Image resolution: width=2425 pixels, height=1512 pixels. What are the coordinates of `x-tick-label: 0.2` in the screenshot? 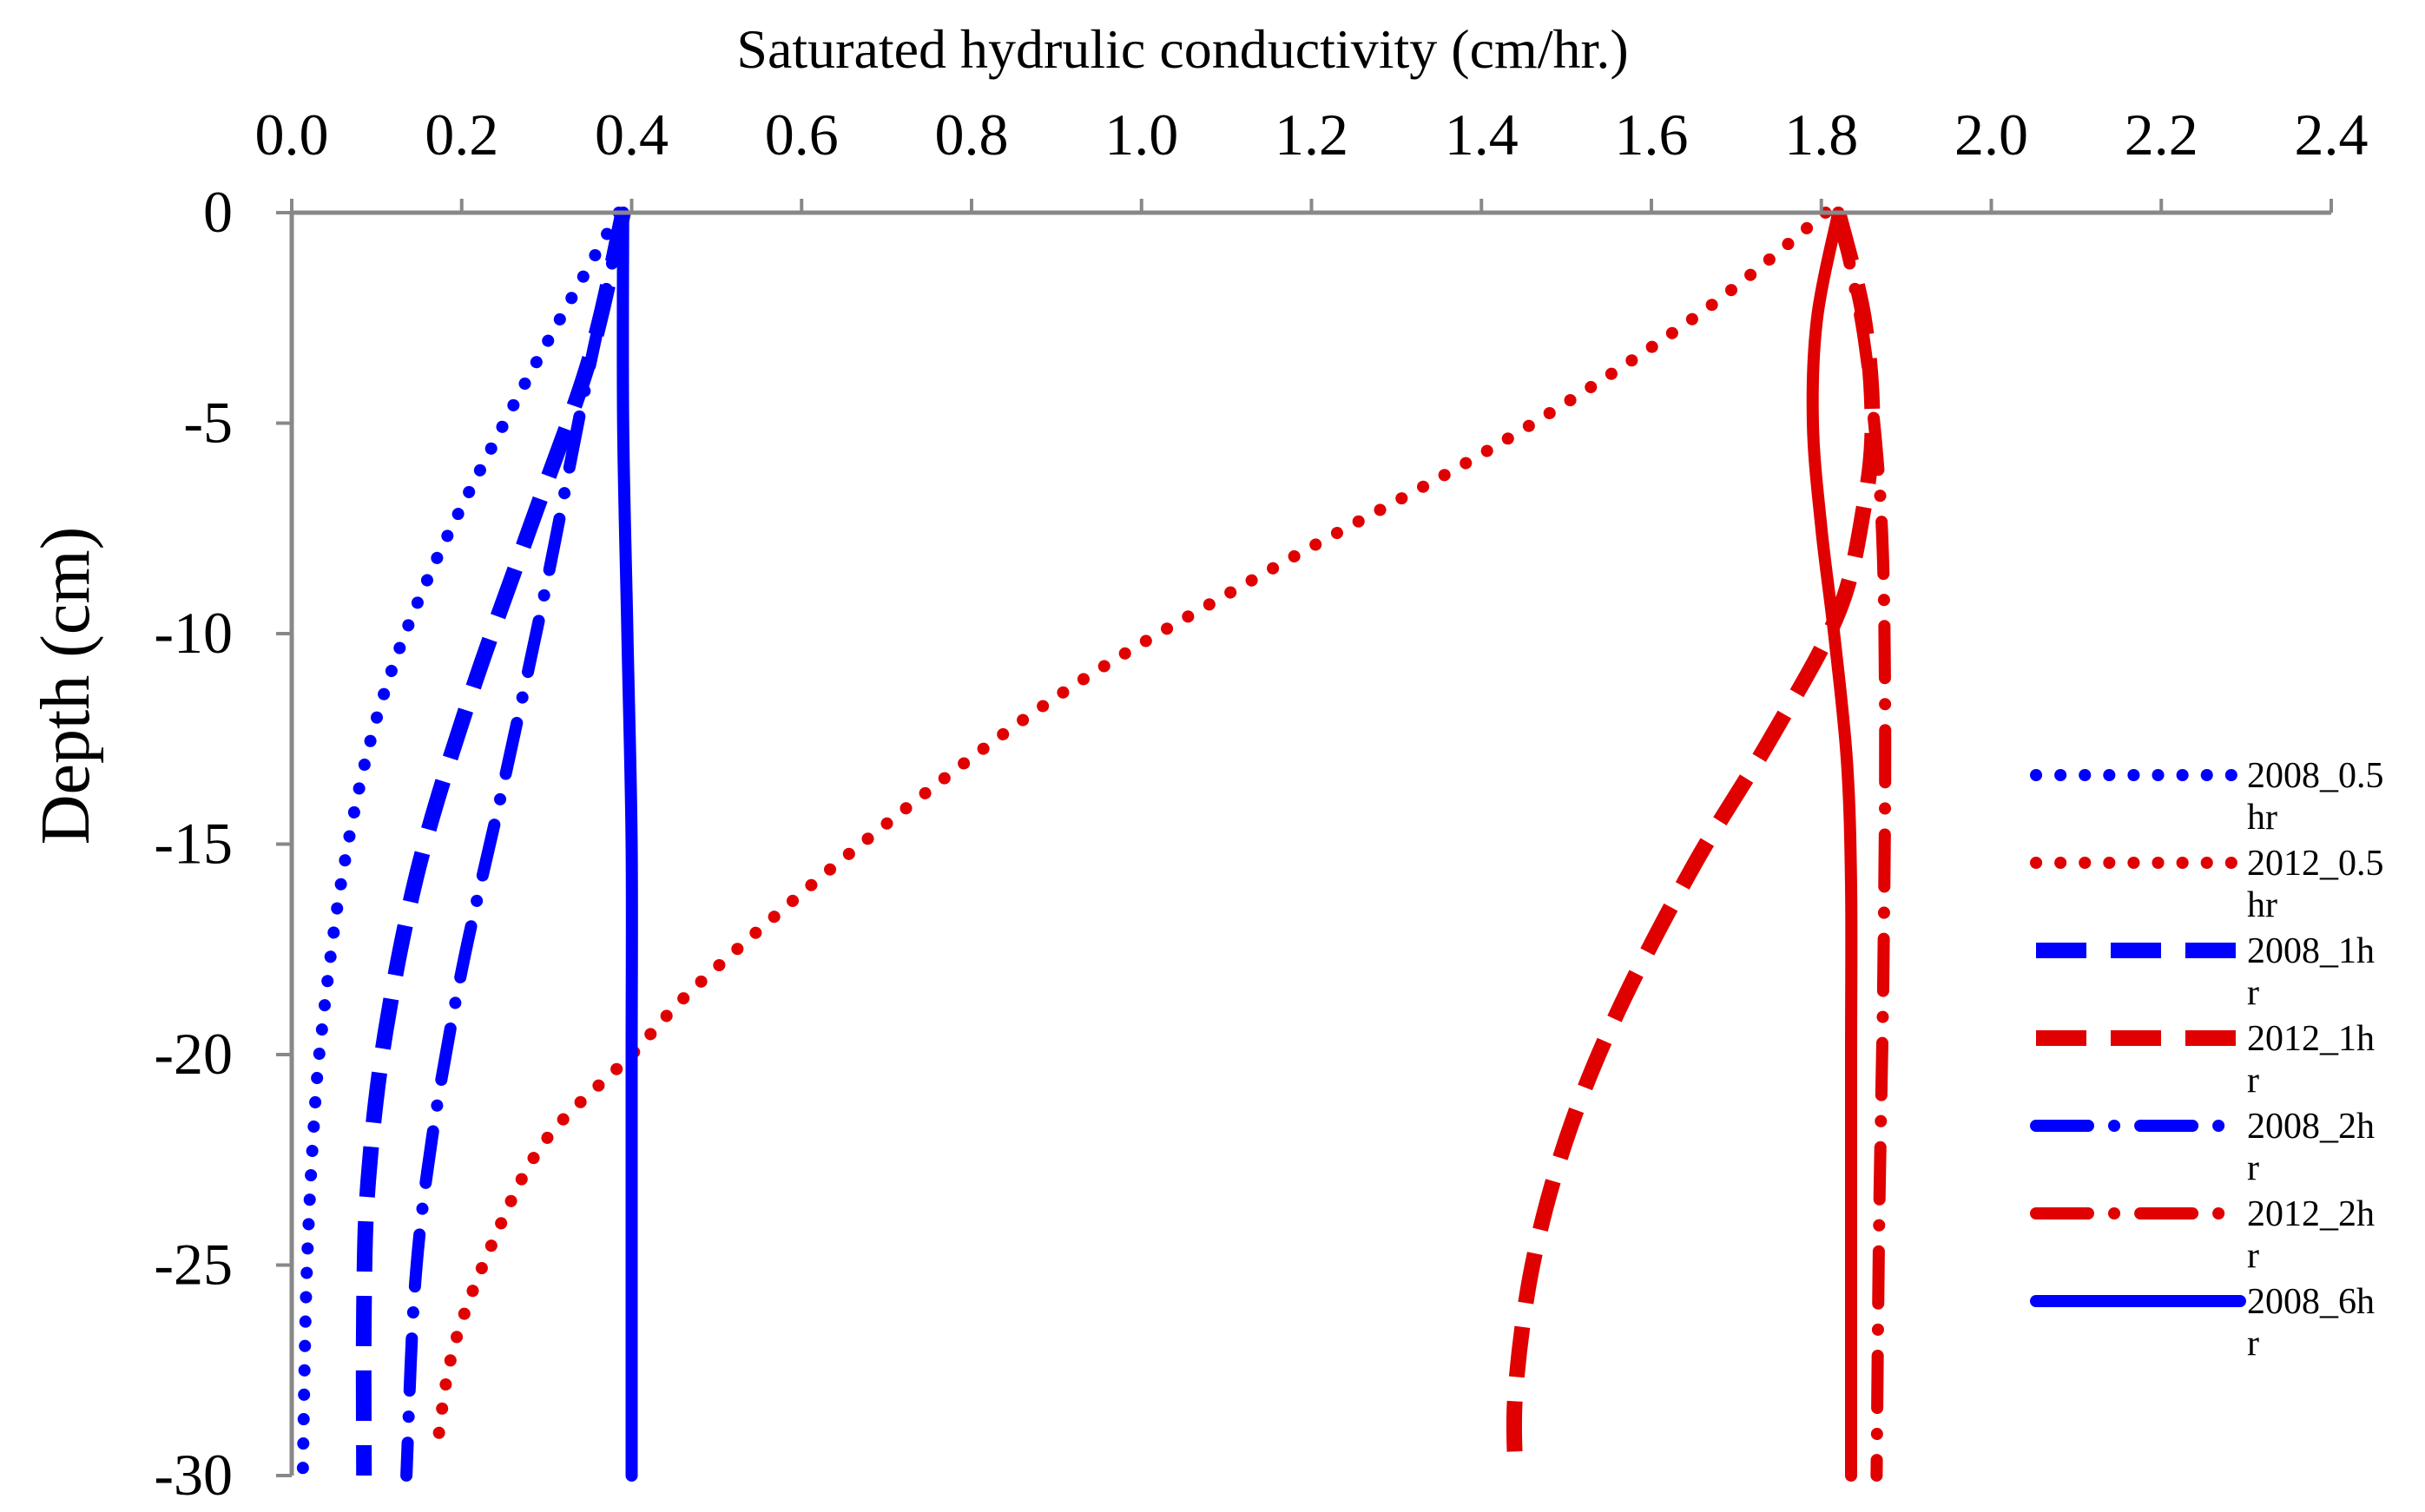 It's located at (461, 135).